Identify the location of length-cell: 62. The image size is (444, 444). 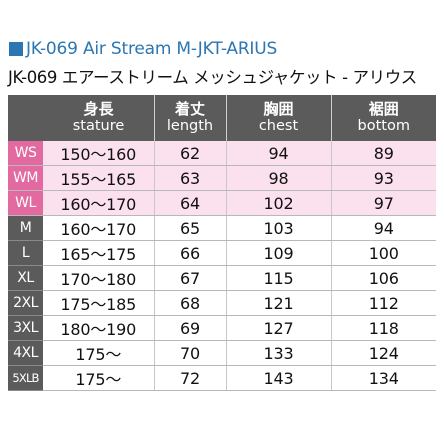
(190, 153).